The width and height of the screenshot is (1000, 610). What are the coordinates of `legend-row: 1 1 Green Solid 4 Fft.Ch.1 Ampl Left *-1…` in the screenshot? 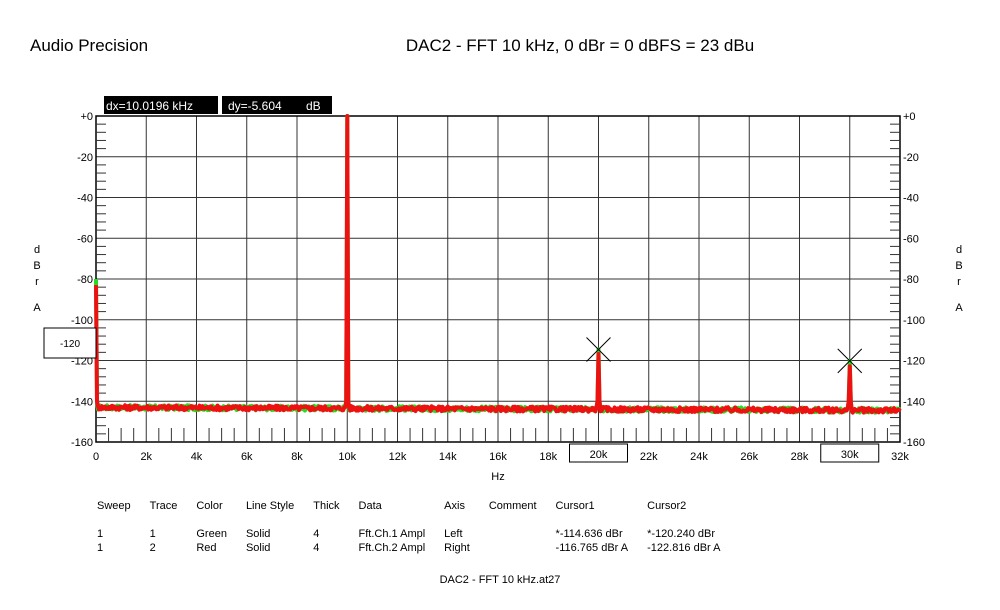 It's located at (409, 535).